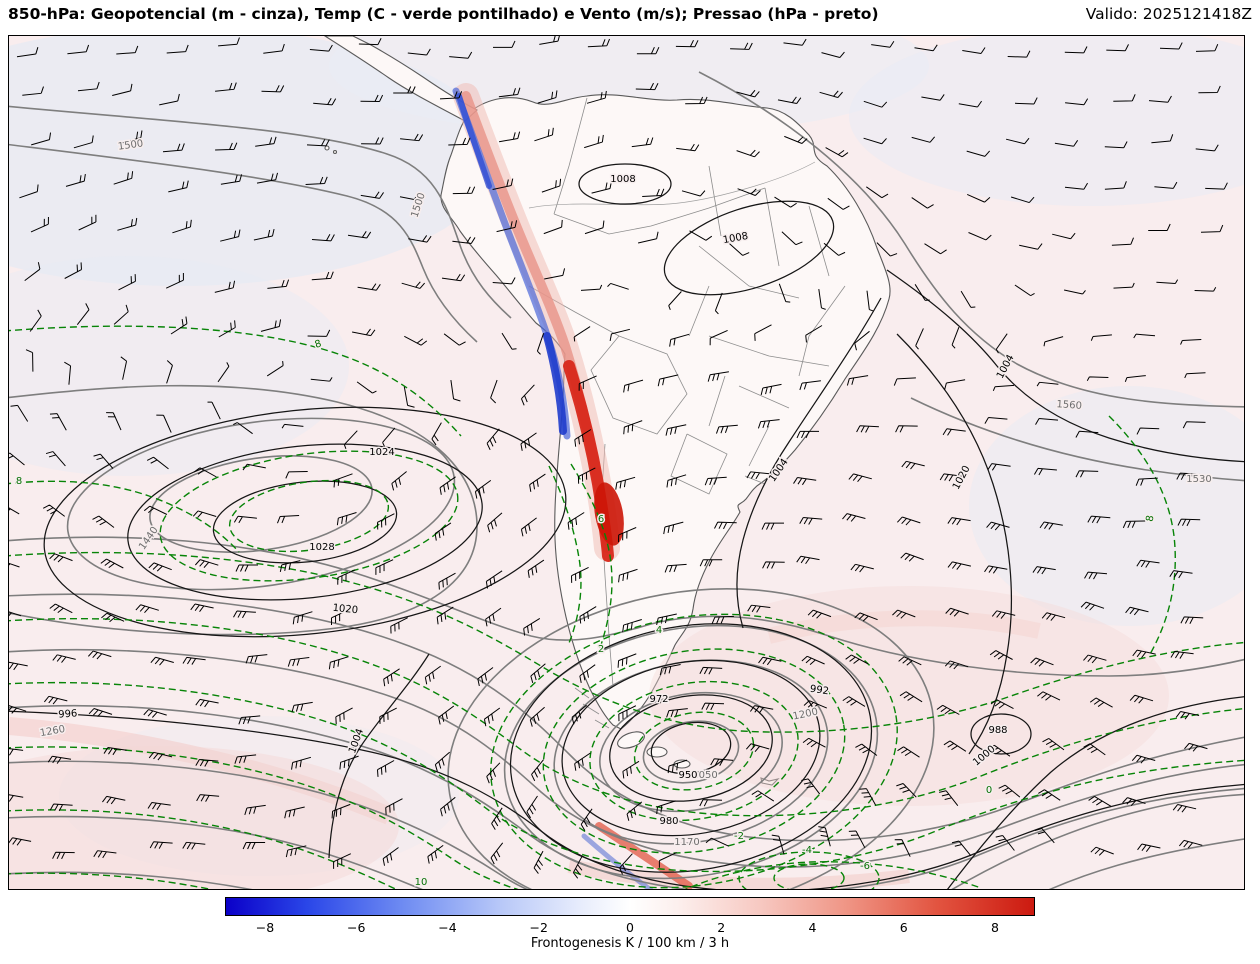  I want to click on contour-label: 1170, so click(686, 842).